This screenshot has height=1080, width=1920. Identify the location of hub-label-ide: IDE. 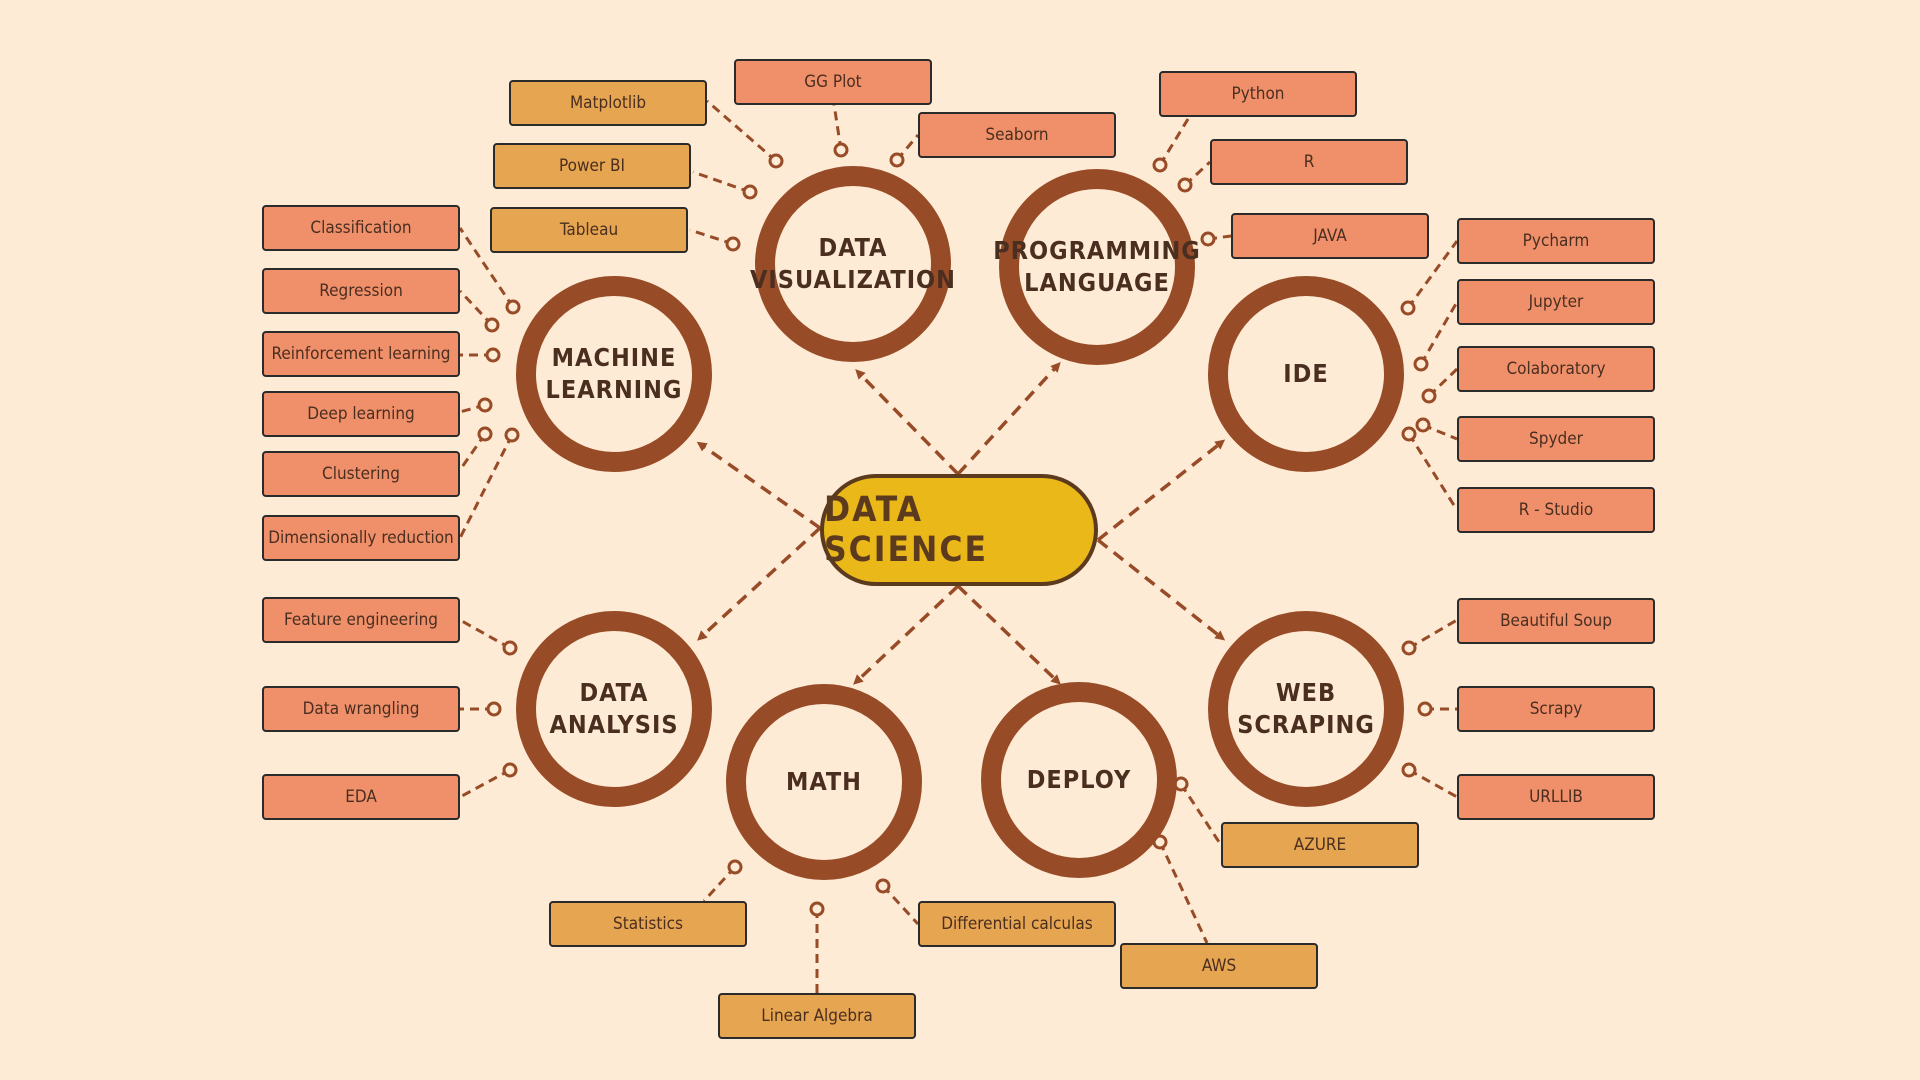
(1305, 374).